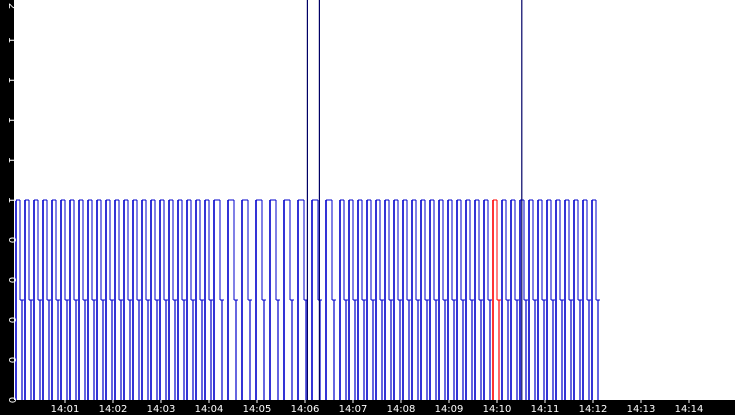 Image resolution: width=735 pixels, height=415 pixels. I want to click on y-axis-bar, so click(7, 207).